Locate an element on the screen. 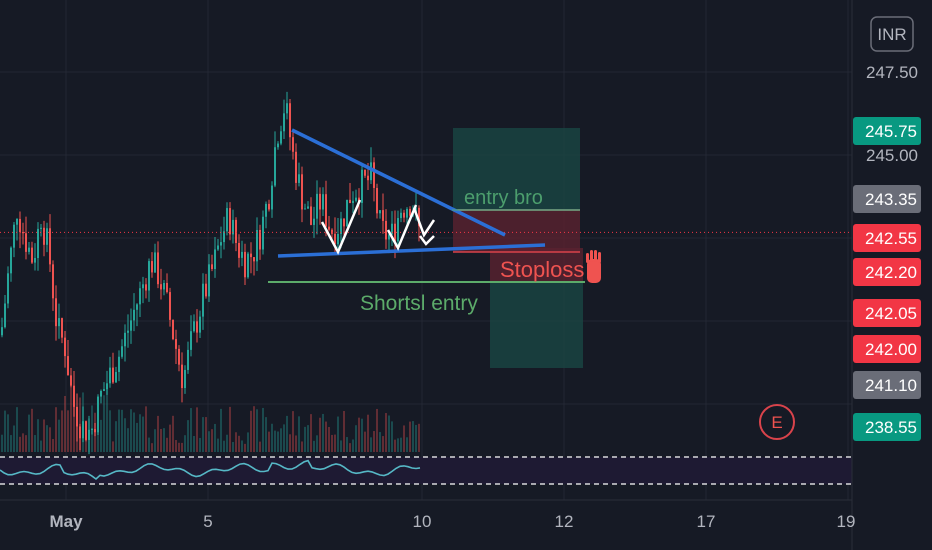 The width and height of the screenshot is (932, 550). lower-trendline is located at coordinates (411, 250).